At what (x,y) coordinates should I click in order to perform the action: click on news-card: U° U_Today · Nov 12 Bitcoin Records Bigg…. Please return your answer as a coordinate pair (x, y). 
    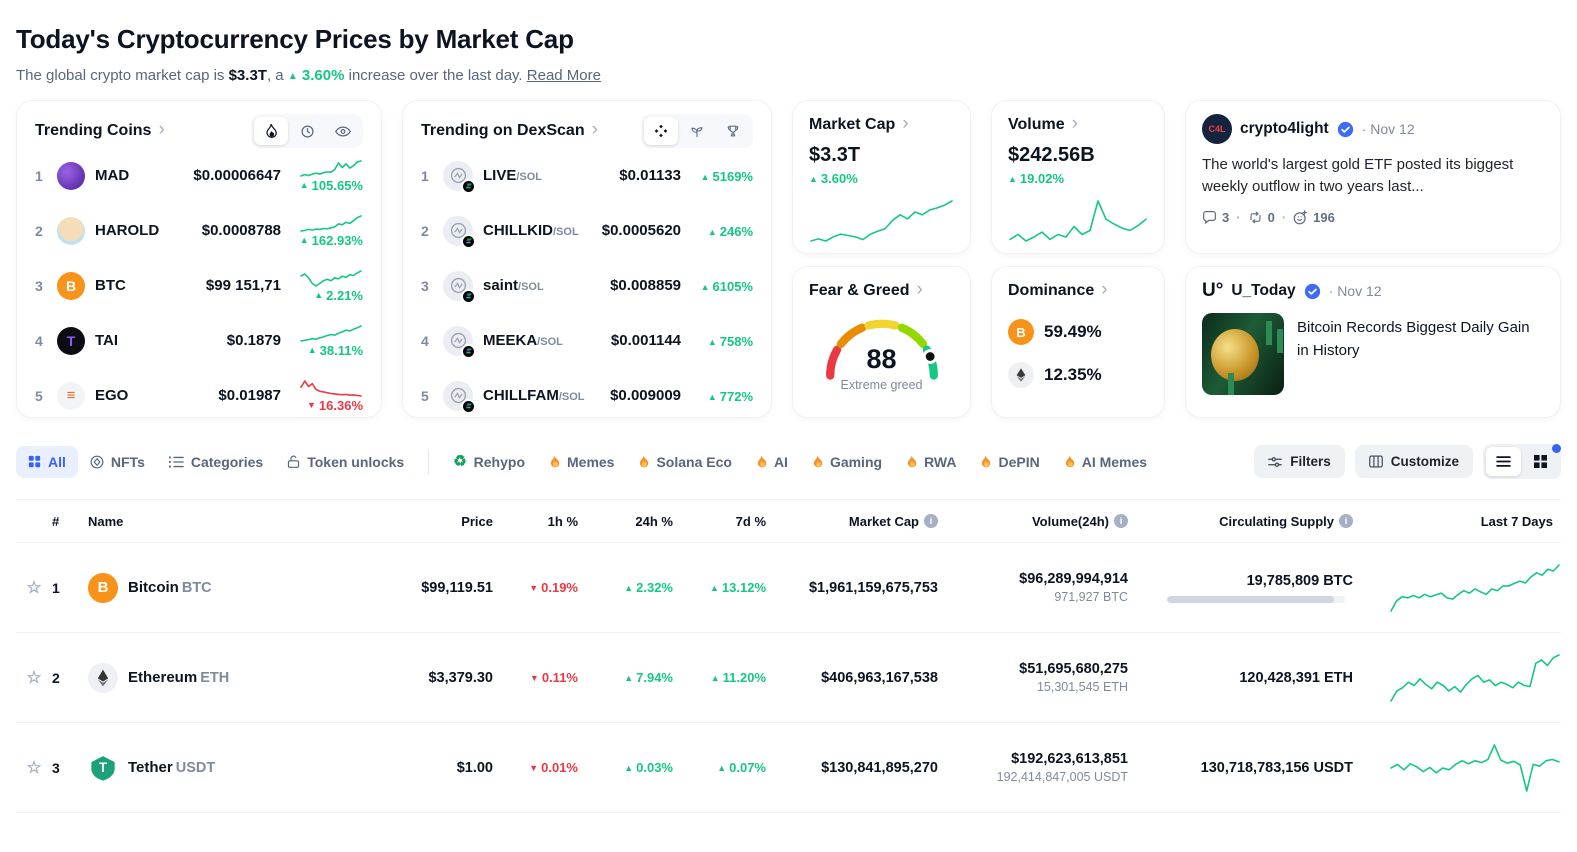
    Looking at the image, I should click on (1373, 342).